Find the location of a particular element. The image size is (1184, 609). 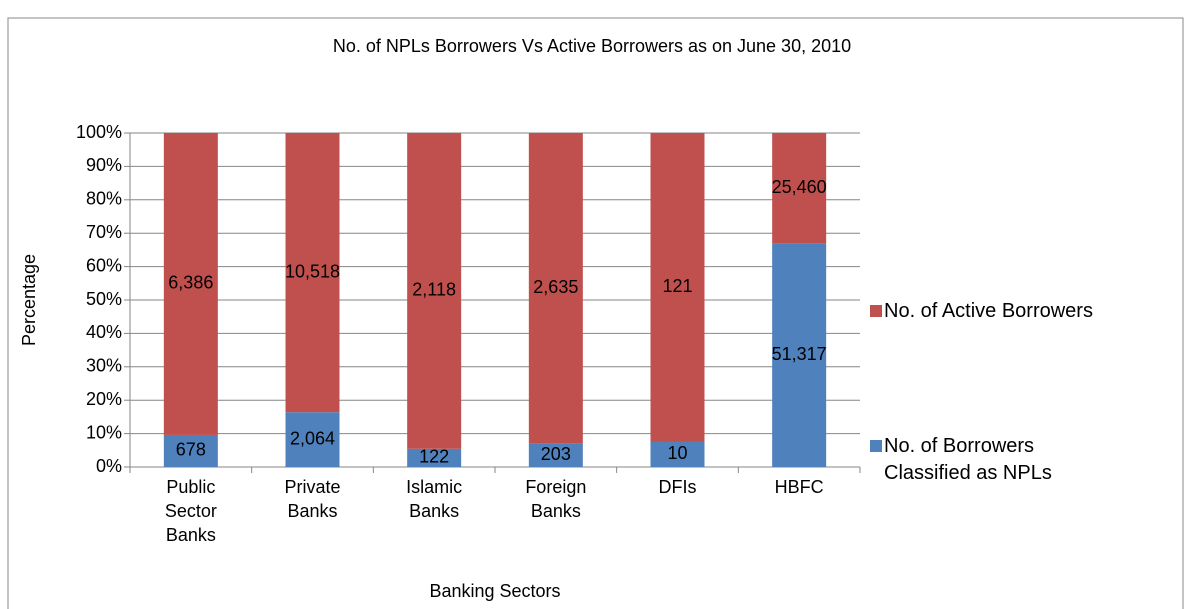

x-axis-title: Banking Sectors is located at coordinates (494, 591).